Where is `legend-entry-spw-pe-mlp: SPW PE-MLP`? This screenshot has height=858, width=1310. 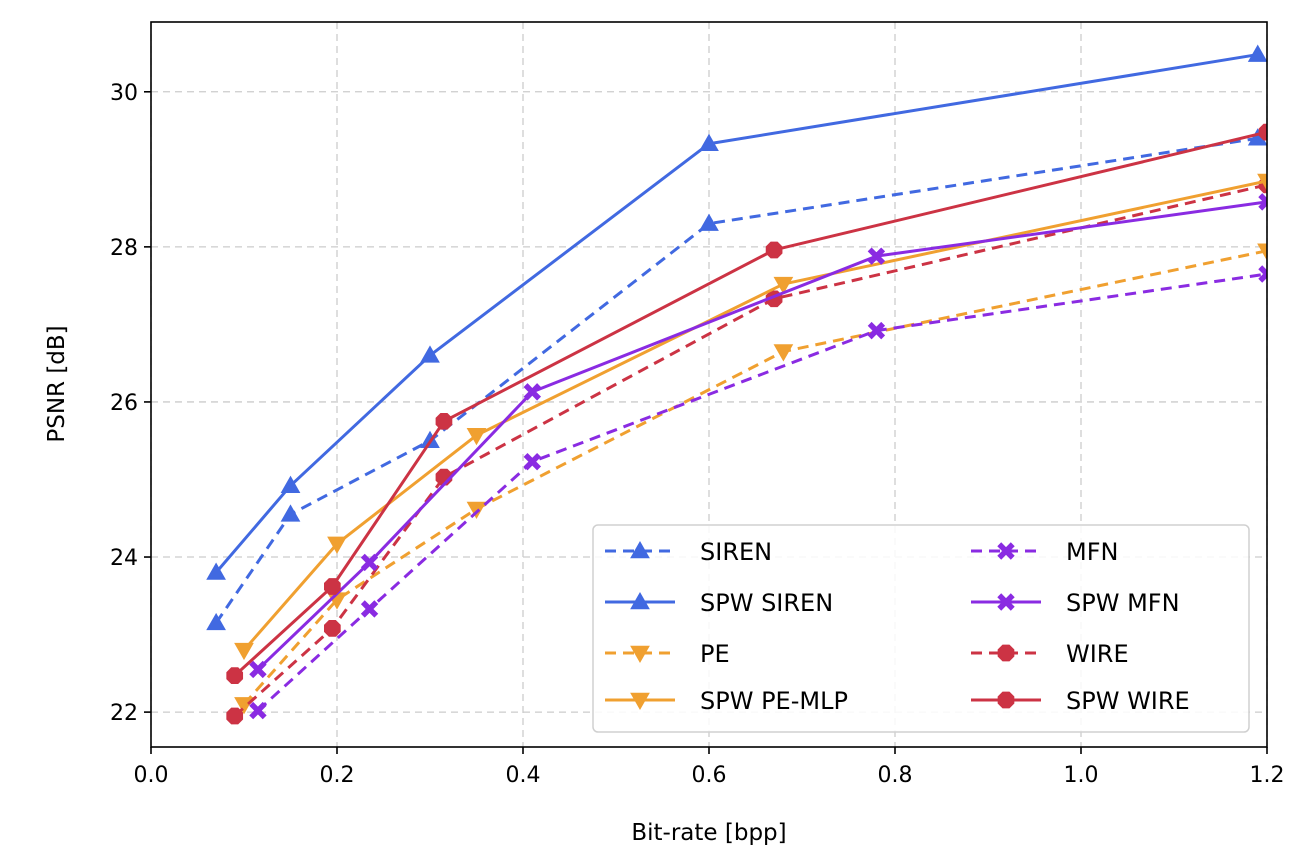 legend-entry-spw-pe-mlp: SPW PE-MLP is located at coordinates (726, 701).